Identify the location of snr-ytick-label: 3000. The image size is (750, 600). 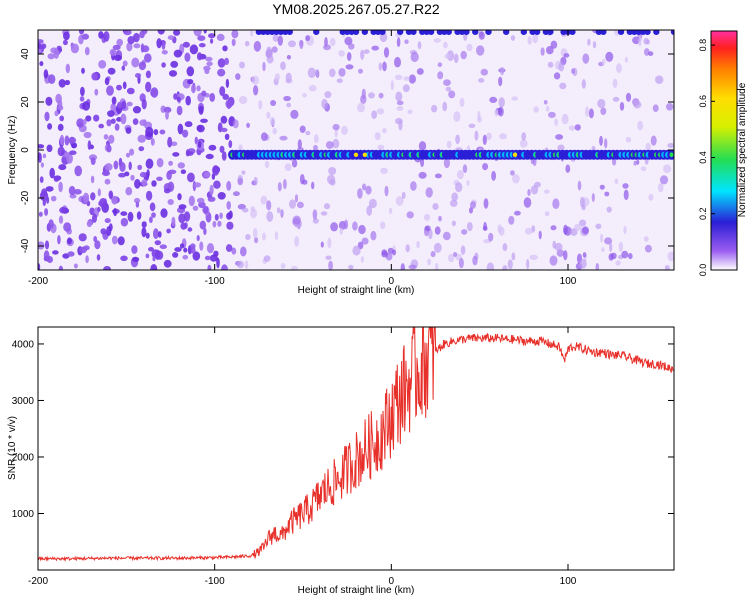
(23, 401).